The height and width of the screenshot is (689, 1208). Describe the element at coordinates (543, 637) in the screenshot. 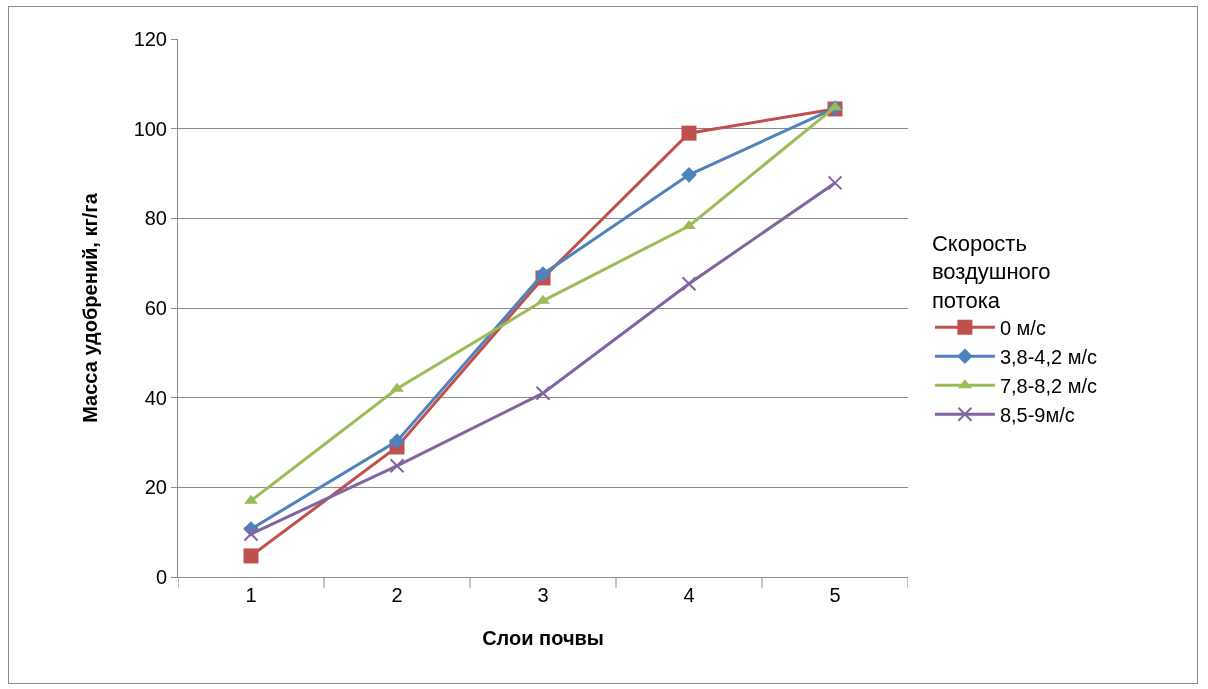

I see `x-axis-title: Слои почвы` at that location.